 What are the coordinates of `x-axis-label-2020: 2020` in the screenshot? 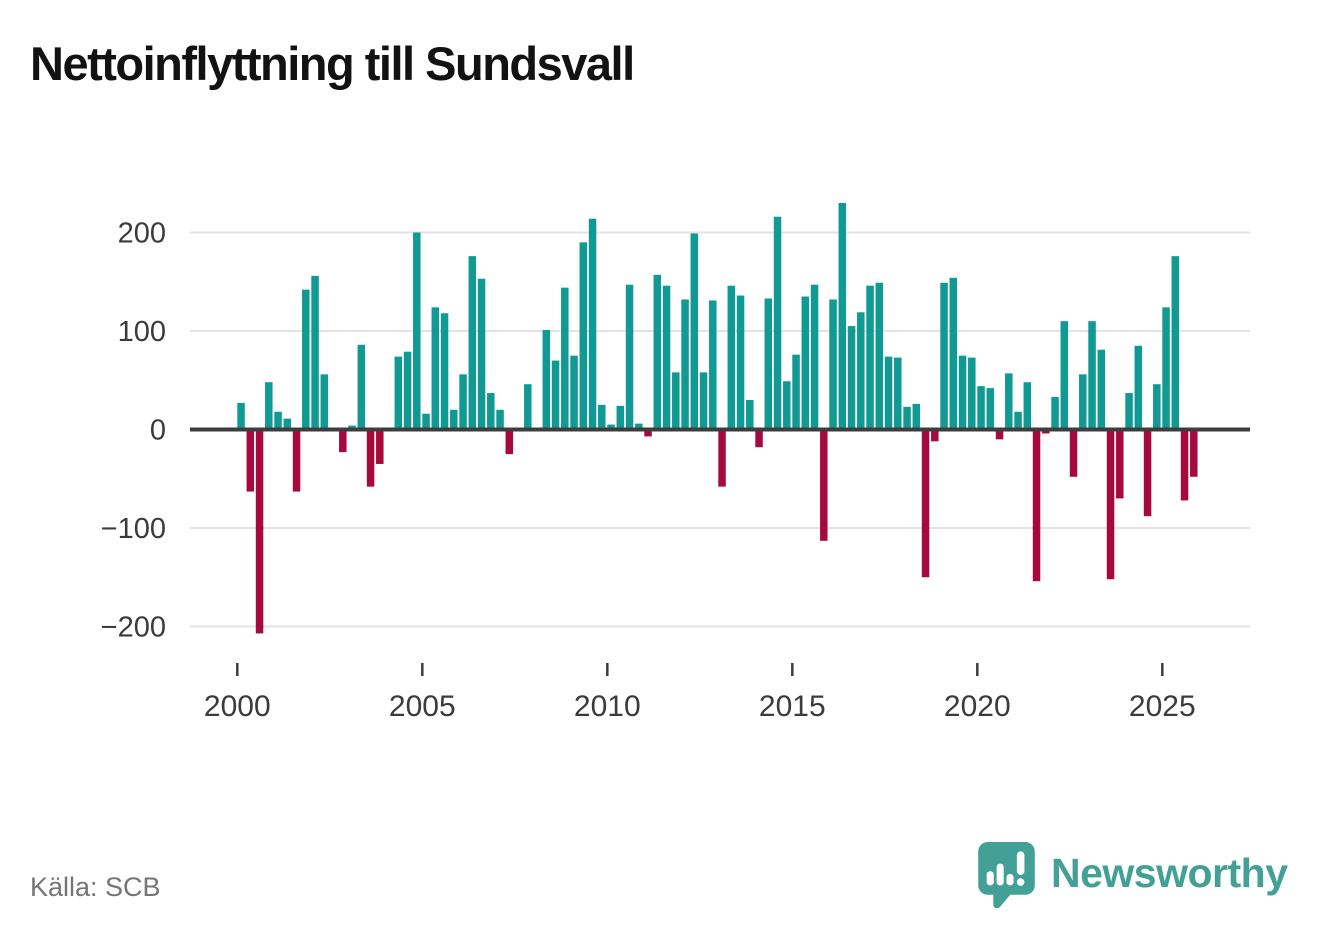 It's located at (977, 706).